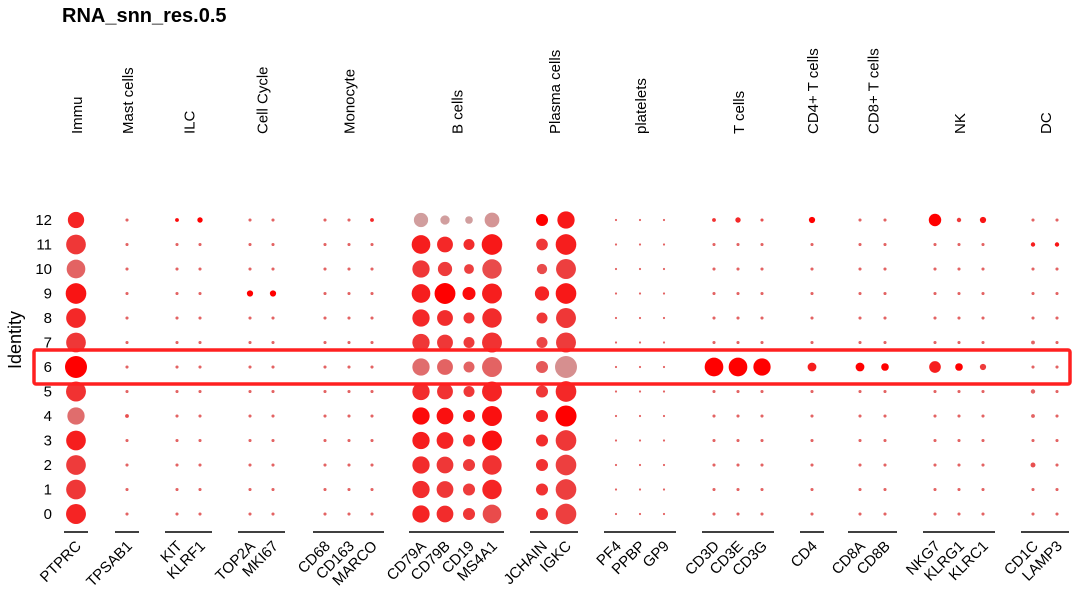  Describe the element at coordinates (109, 564) in the screenshot. I see `x-tick-label: TPSAB1` at that location.